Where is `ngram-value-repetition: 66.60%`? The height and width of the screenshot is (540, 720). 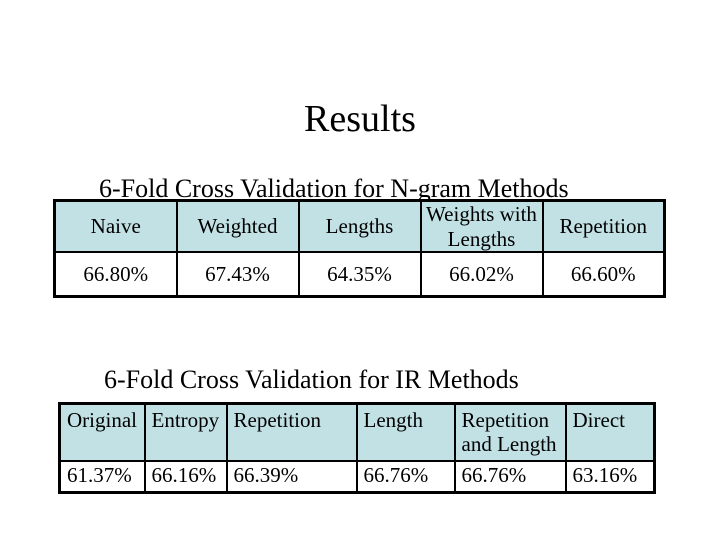
ngram-value-repetition: 66.60% is located at coordinates (603, 274).